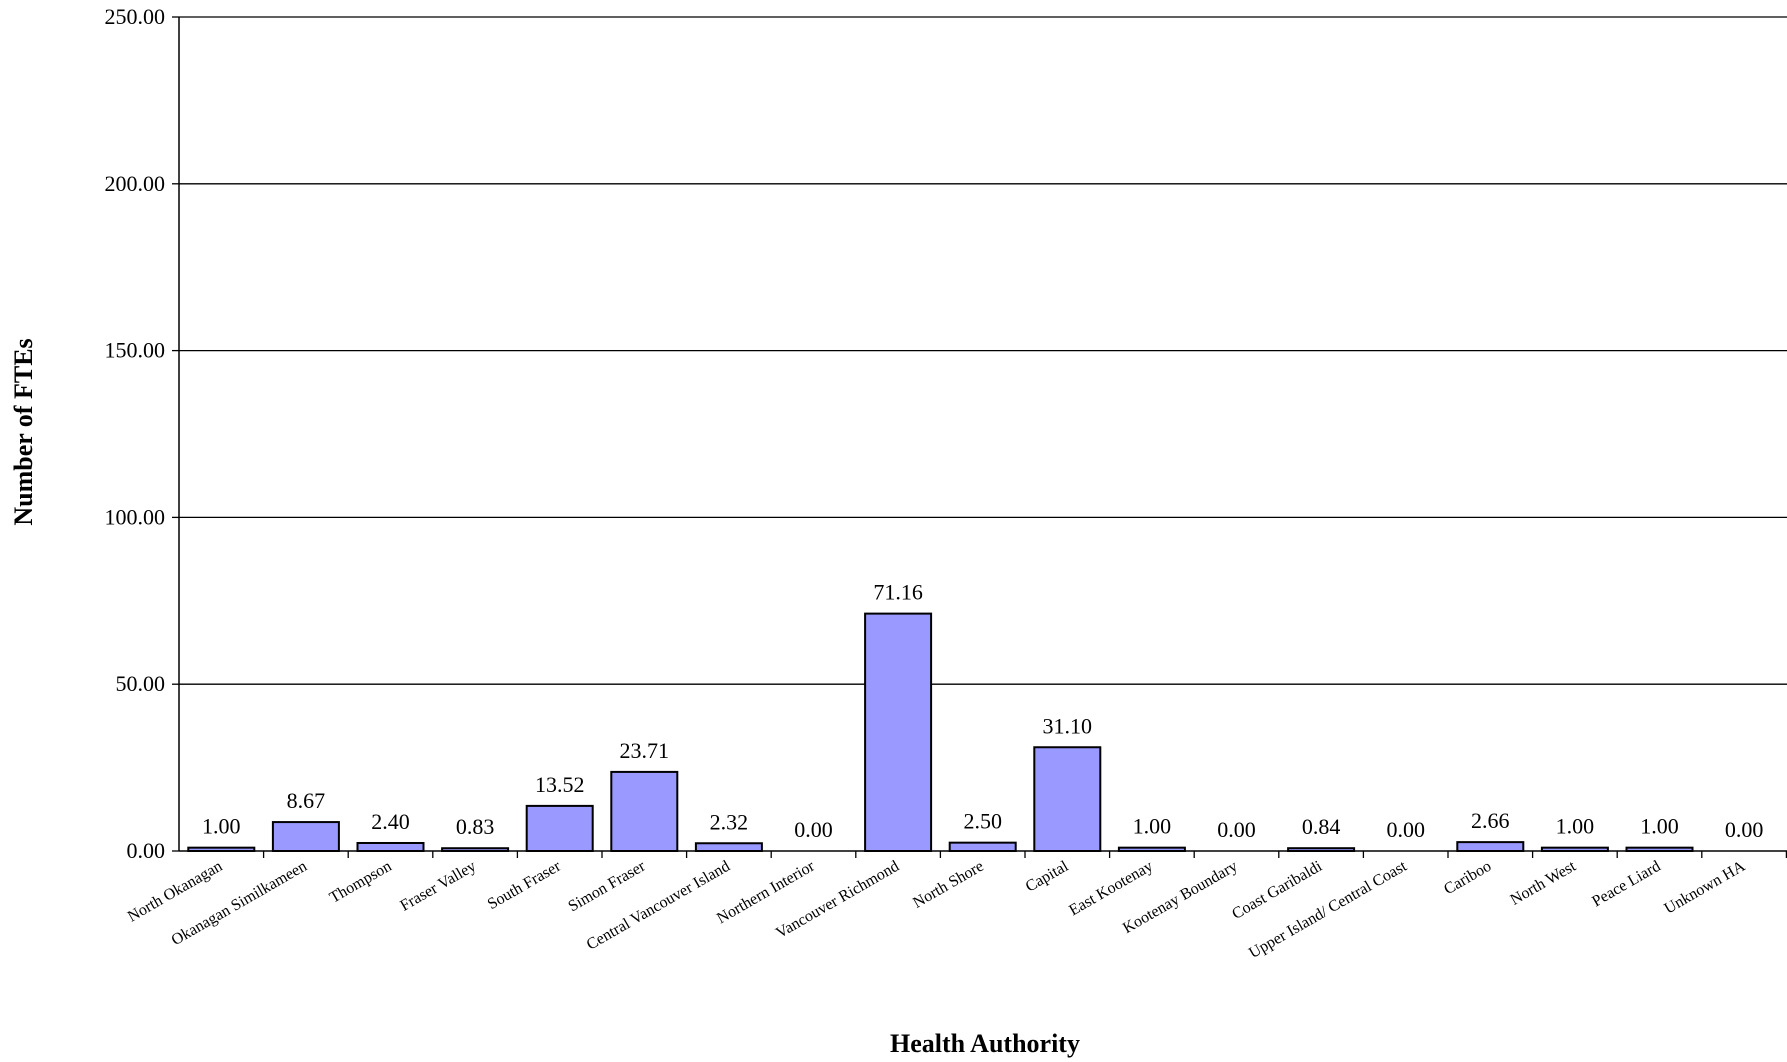  What do you see at coordinates (1328, 909) in the screenshot?
I see `x-tick-label: Upper Island/ Central Coast` at bounding box center [1328, 909].